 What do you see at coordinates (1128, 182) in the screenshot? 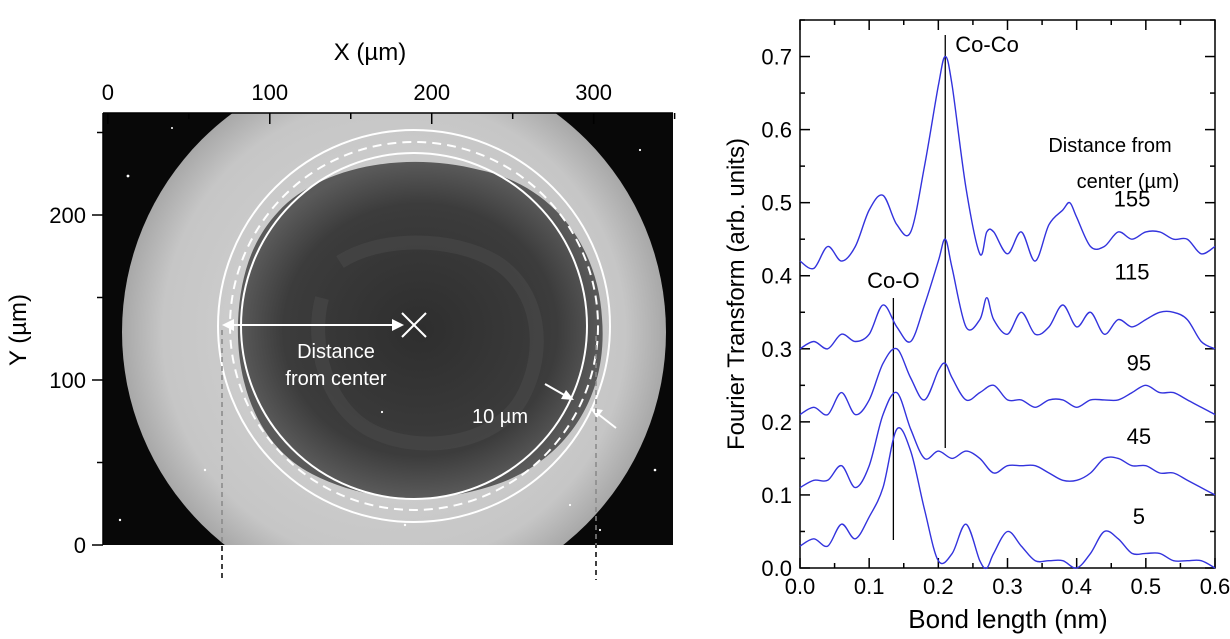
I see `legend-title-line2: center (µm)` at bounding box center [1128, 182].